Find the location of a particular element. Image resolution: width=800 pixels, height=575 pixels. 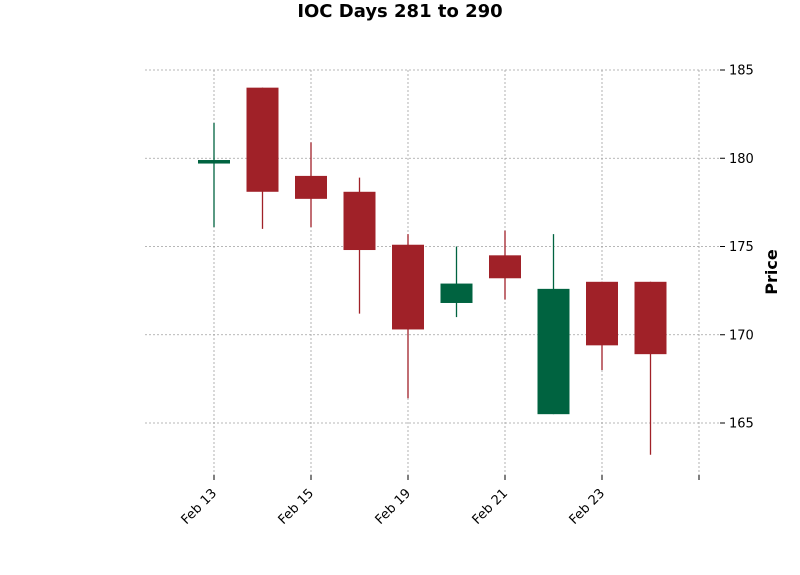

x-tick-label: Feb 23 is located at coordinates (588, 507).